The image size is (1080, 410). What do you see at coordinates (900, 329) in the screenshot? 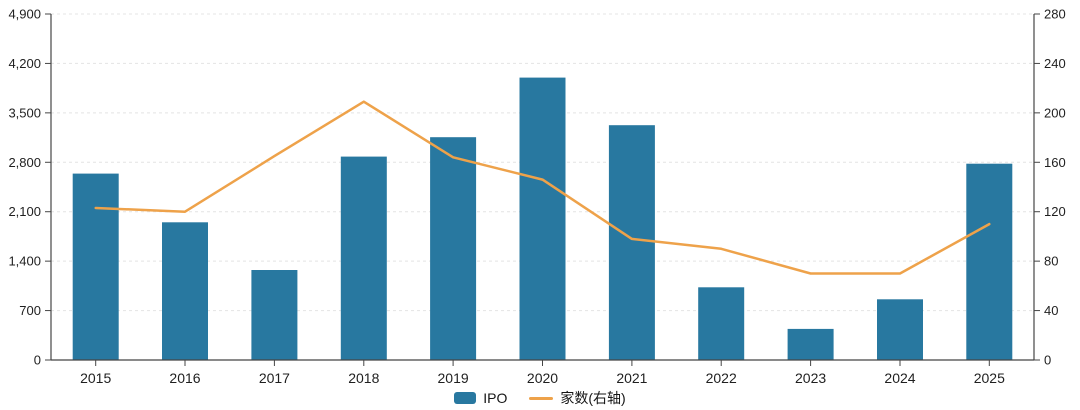
I see `bar-2024` at bounding box center [900, 329].